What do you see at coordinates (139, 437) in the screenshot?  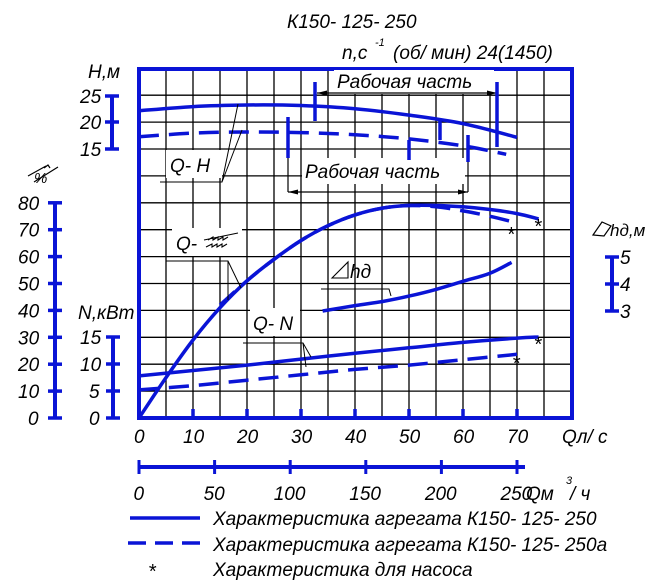 I see `x-tick-label: 0` at bounding box center [139, 437].